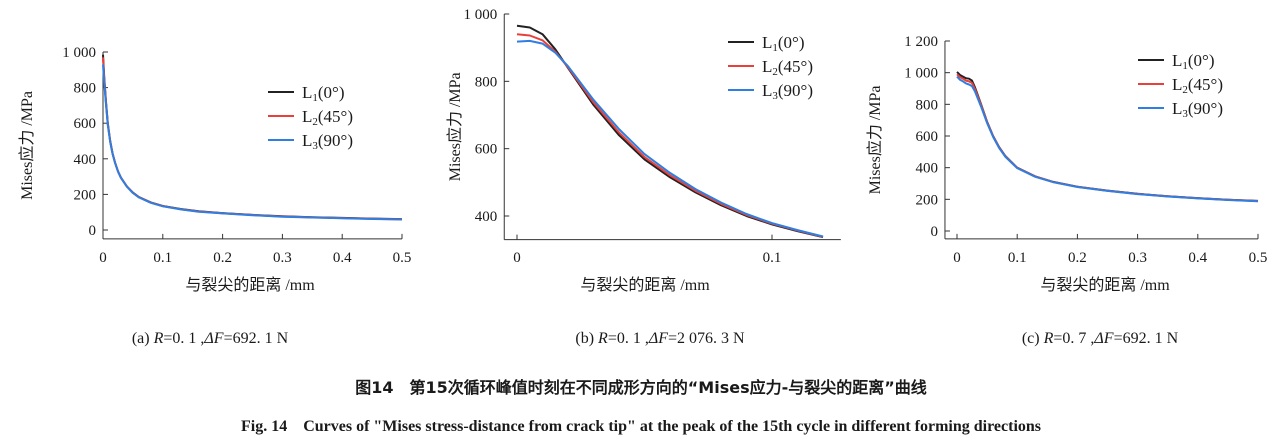 This screenshot has height=440, width=1282. I want to click on subcaption-a-f-value: =692. 1 N, so click(256, 338).